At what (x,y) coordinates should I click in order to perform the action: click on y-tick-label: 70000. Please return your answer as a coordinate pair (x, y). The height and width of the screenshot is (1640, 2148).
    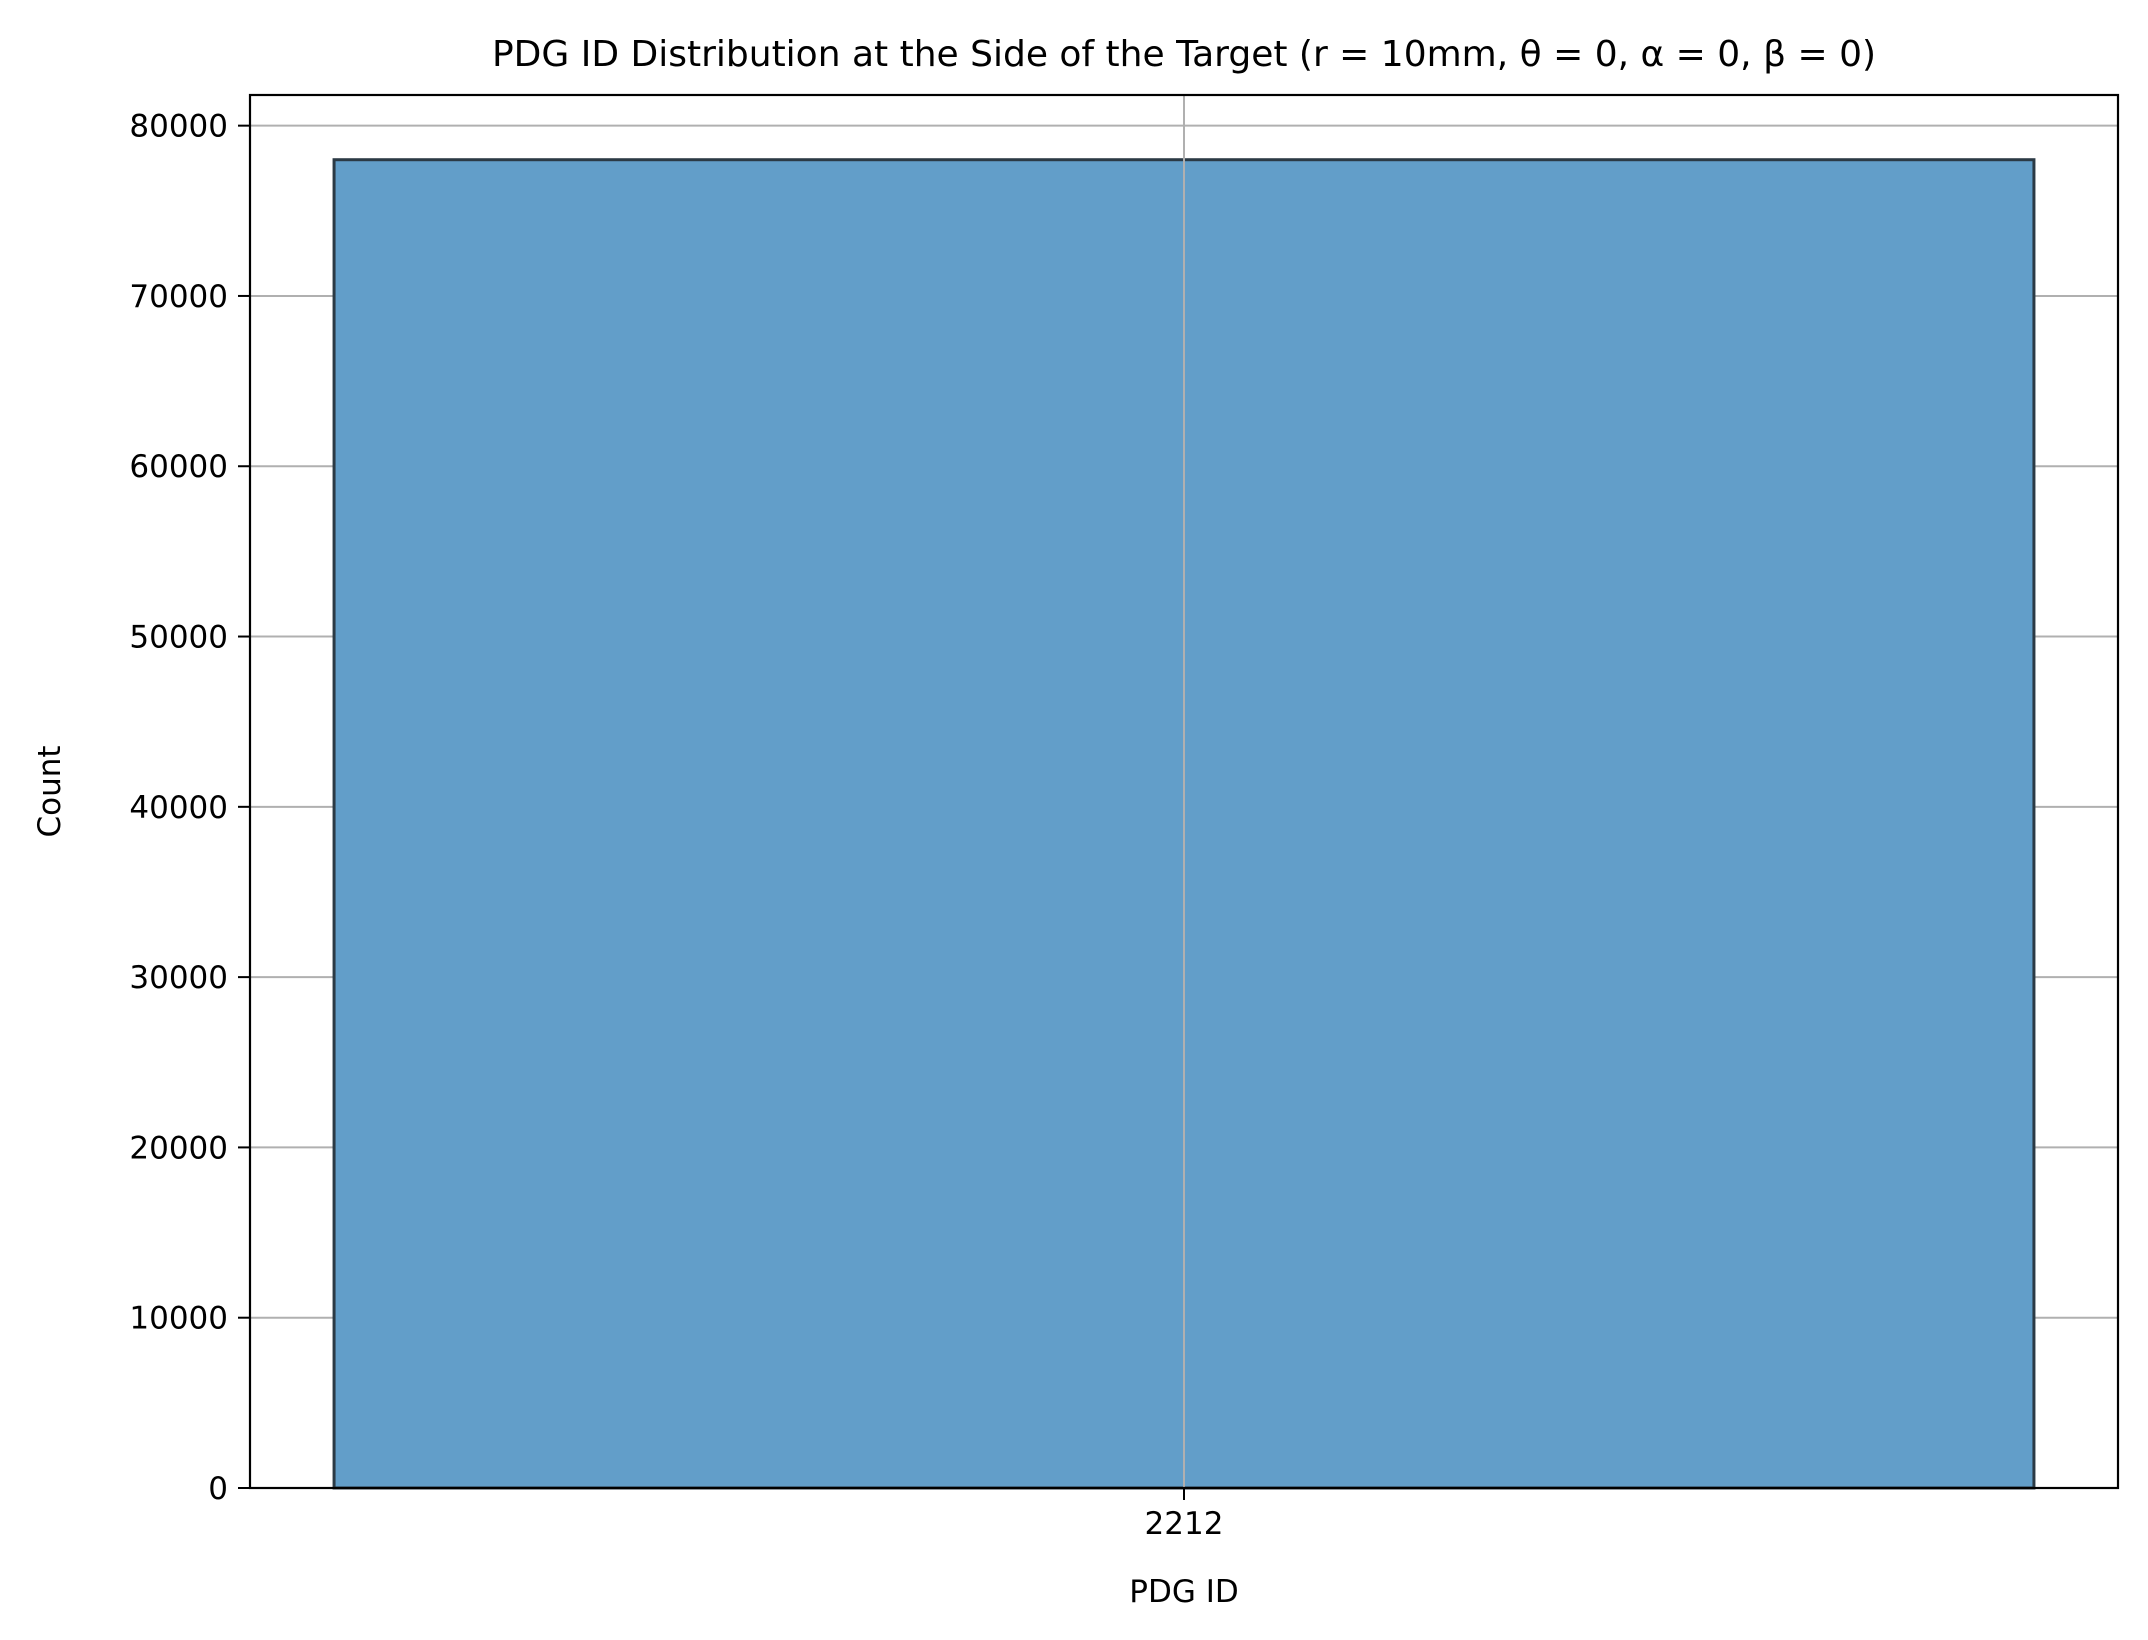
    Looking at the image, I should click on (178, 297).